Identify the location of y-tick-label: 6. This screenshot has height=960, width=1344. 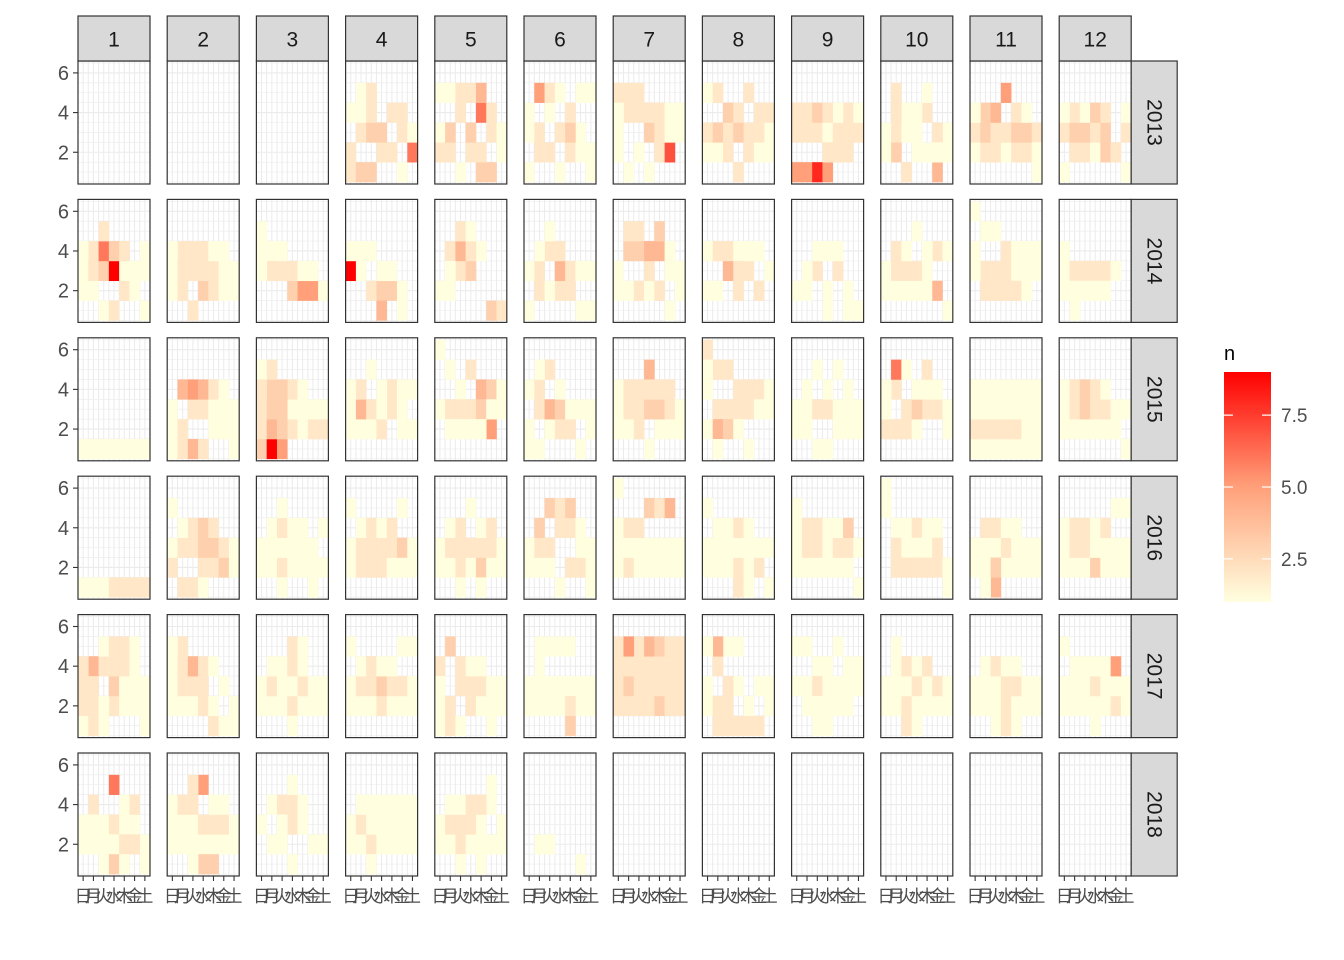
(63, 212).